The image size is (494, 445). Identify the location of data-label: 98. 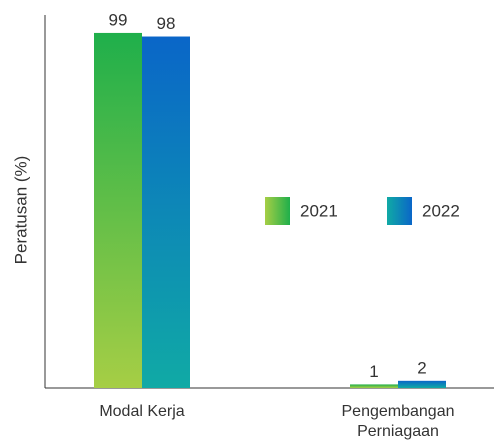
(166, 23).